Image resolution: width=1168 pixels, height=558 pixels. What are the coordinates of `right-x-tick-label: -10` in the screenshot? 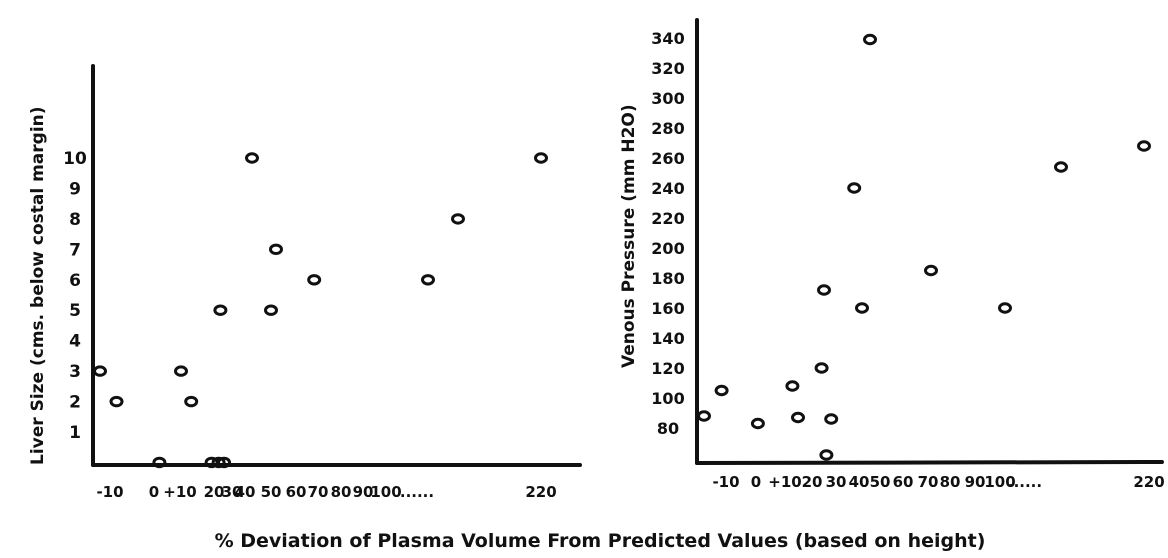 It's located at (725, 482).